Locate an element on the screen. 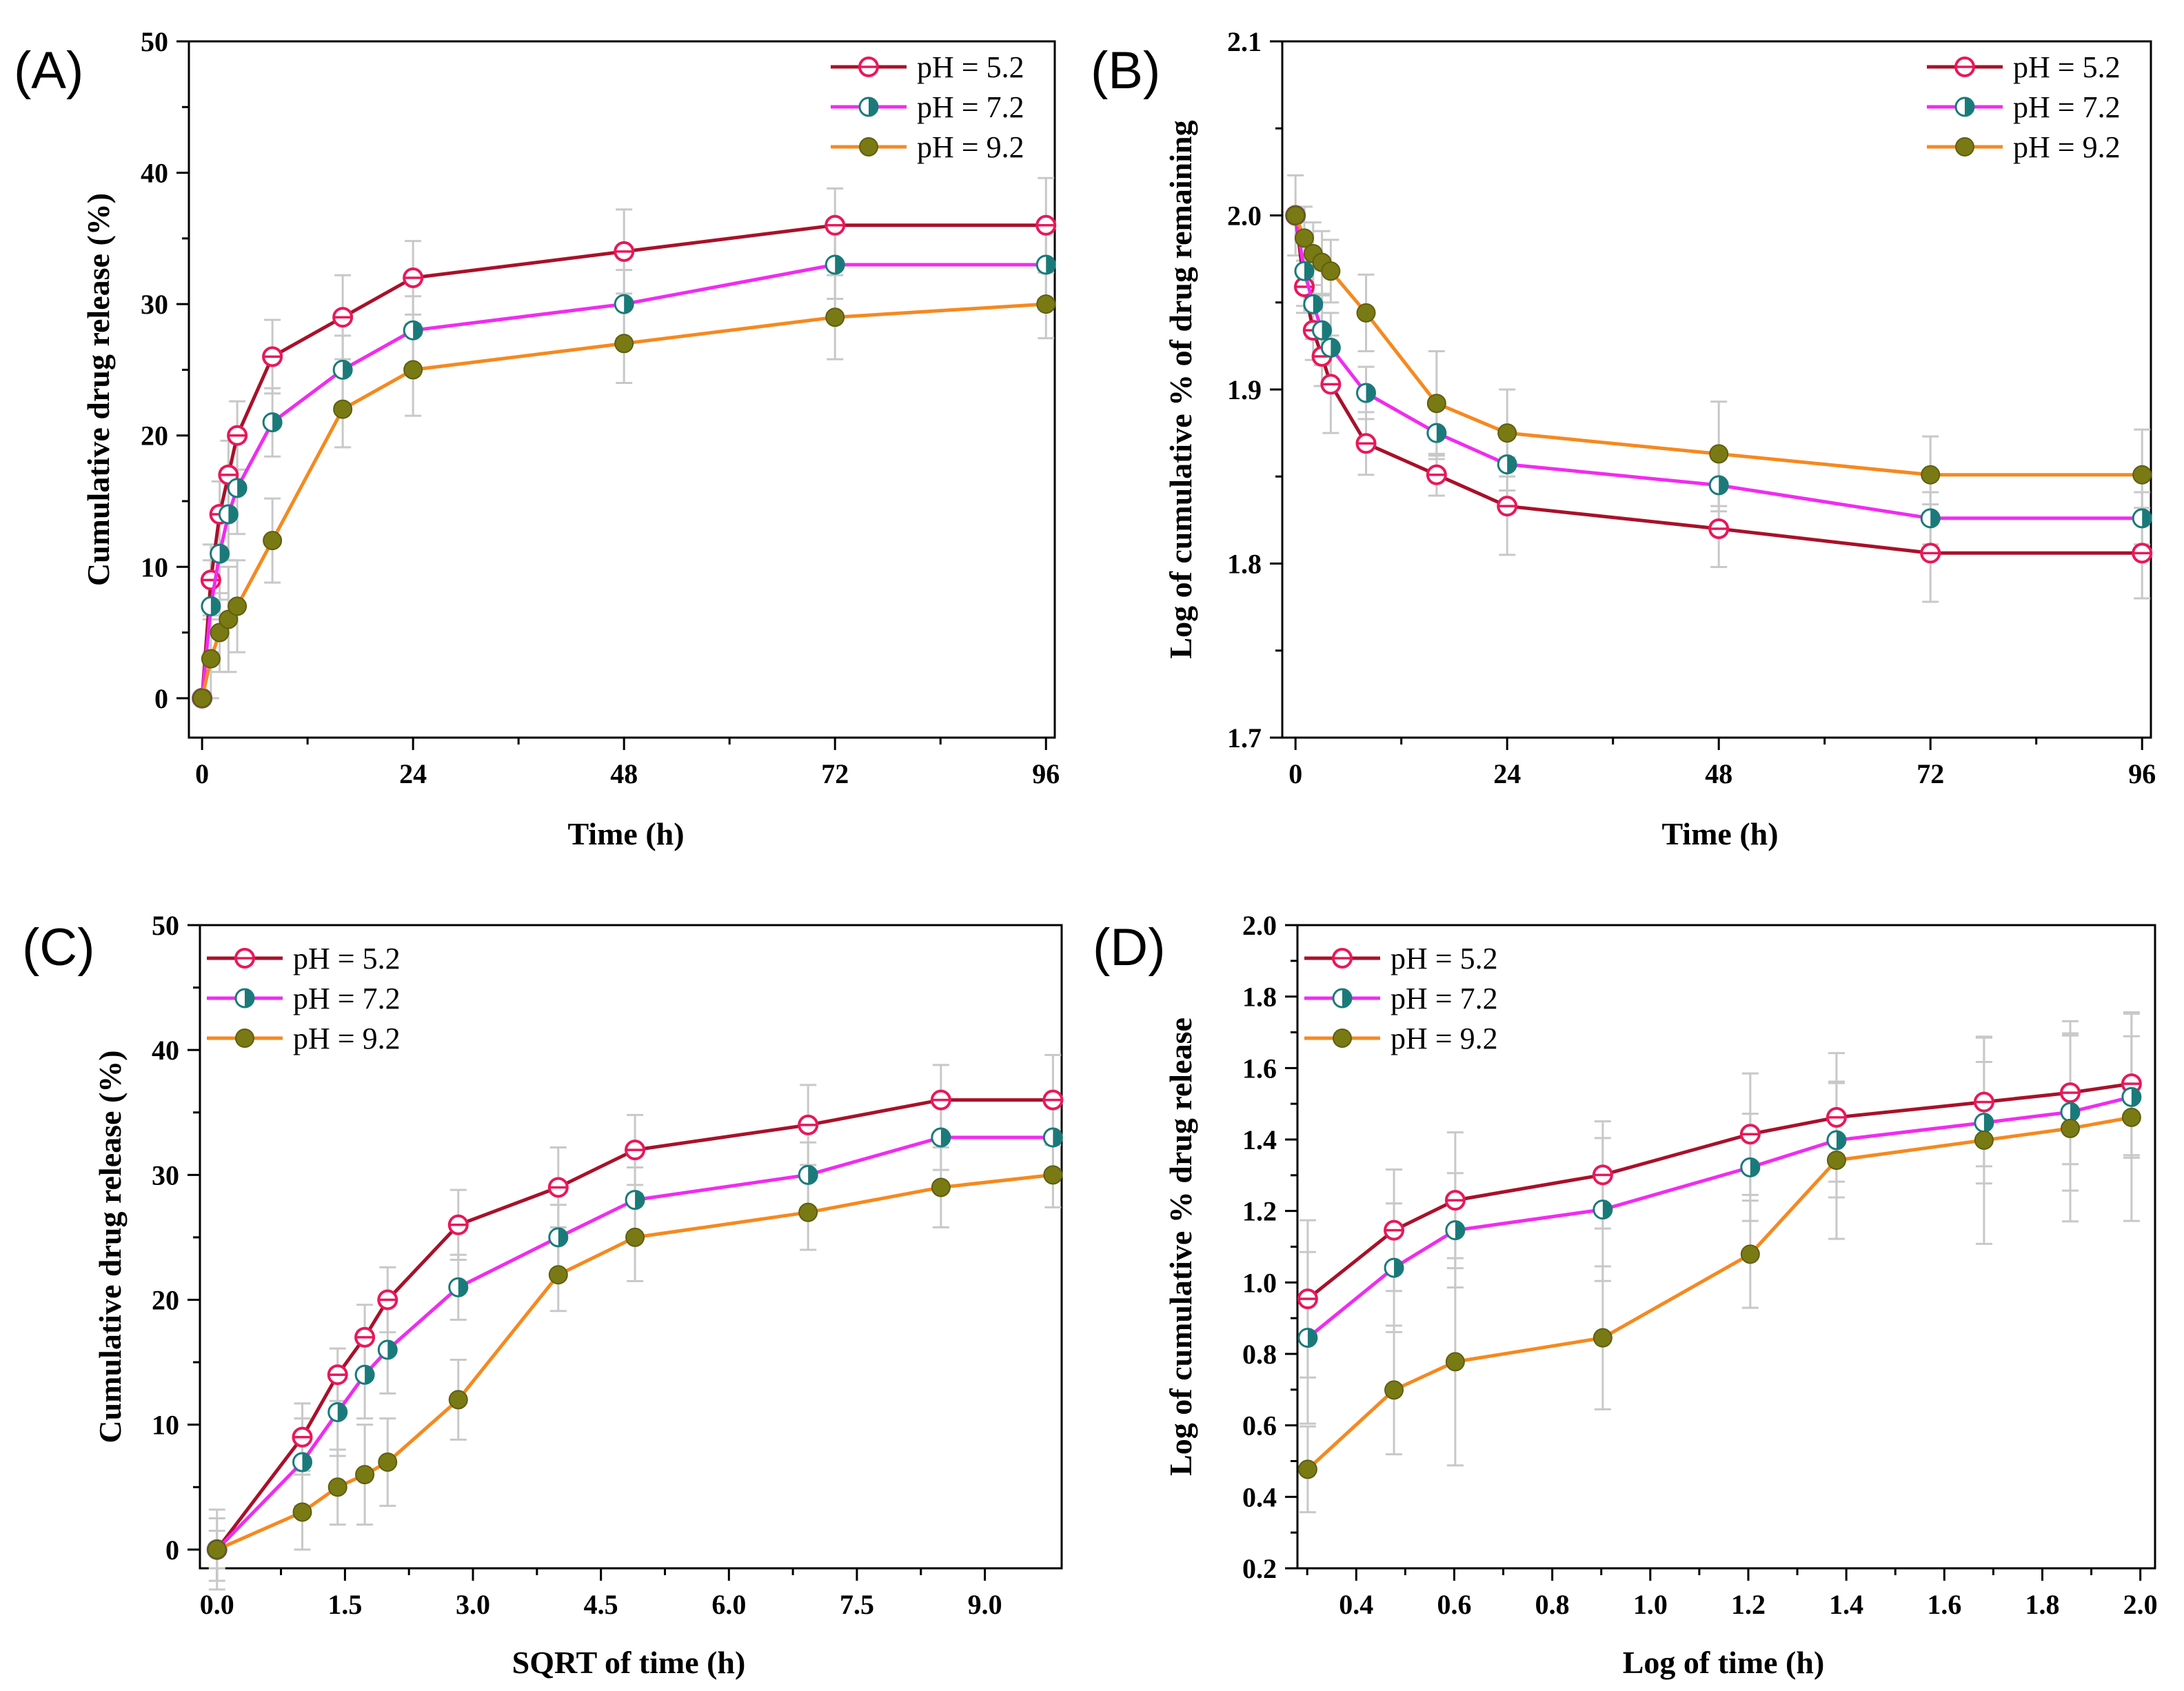 The width and height of the screenshot is (2184, 1691). error-bars is located at coordinates (1720, 1262).